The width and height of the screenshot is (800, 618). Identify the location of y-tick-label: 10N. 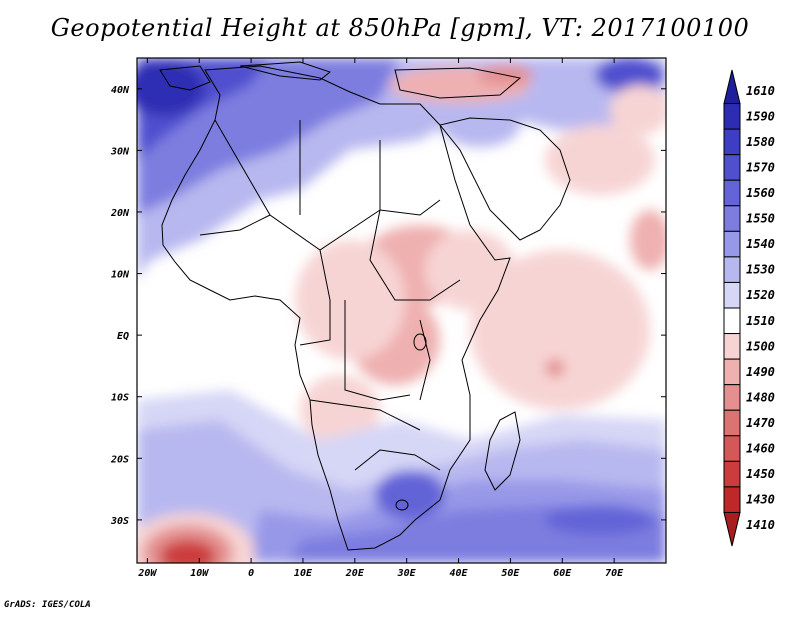
(120, 275).